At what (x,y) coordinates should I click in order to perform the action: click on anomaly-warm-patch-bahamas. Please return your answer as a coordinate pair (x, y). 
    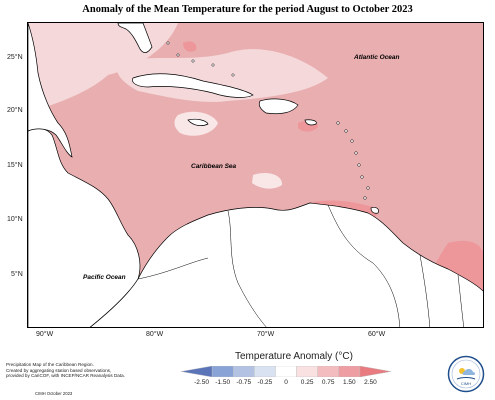
    Looking at the image, I should click on (190, 46).